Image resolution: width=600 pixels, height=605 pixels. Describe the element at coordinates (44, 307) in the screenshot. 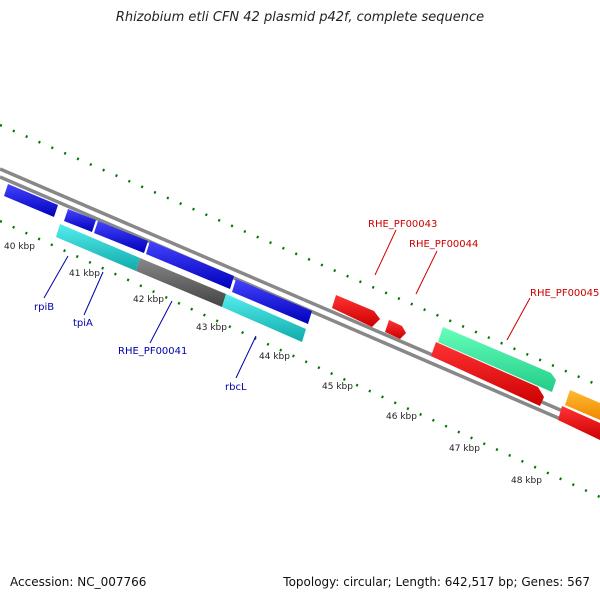

I see `gene-label-rpiB: rpiB` at that location.